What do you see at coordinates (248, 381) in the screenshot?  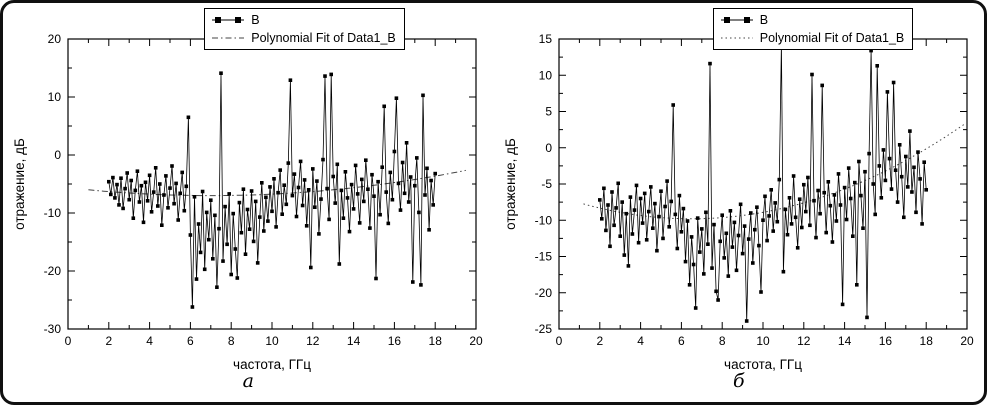 I see `panel-label-a: а` at bounding box center [248, 381].